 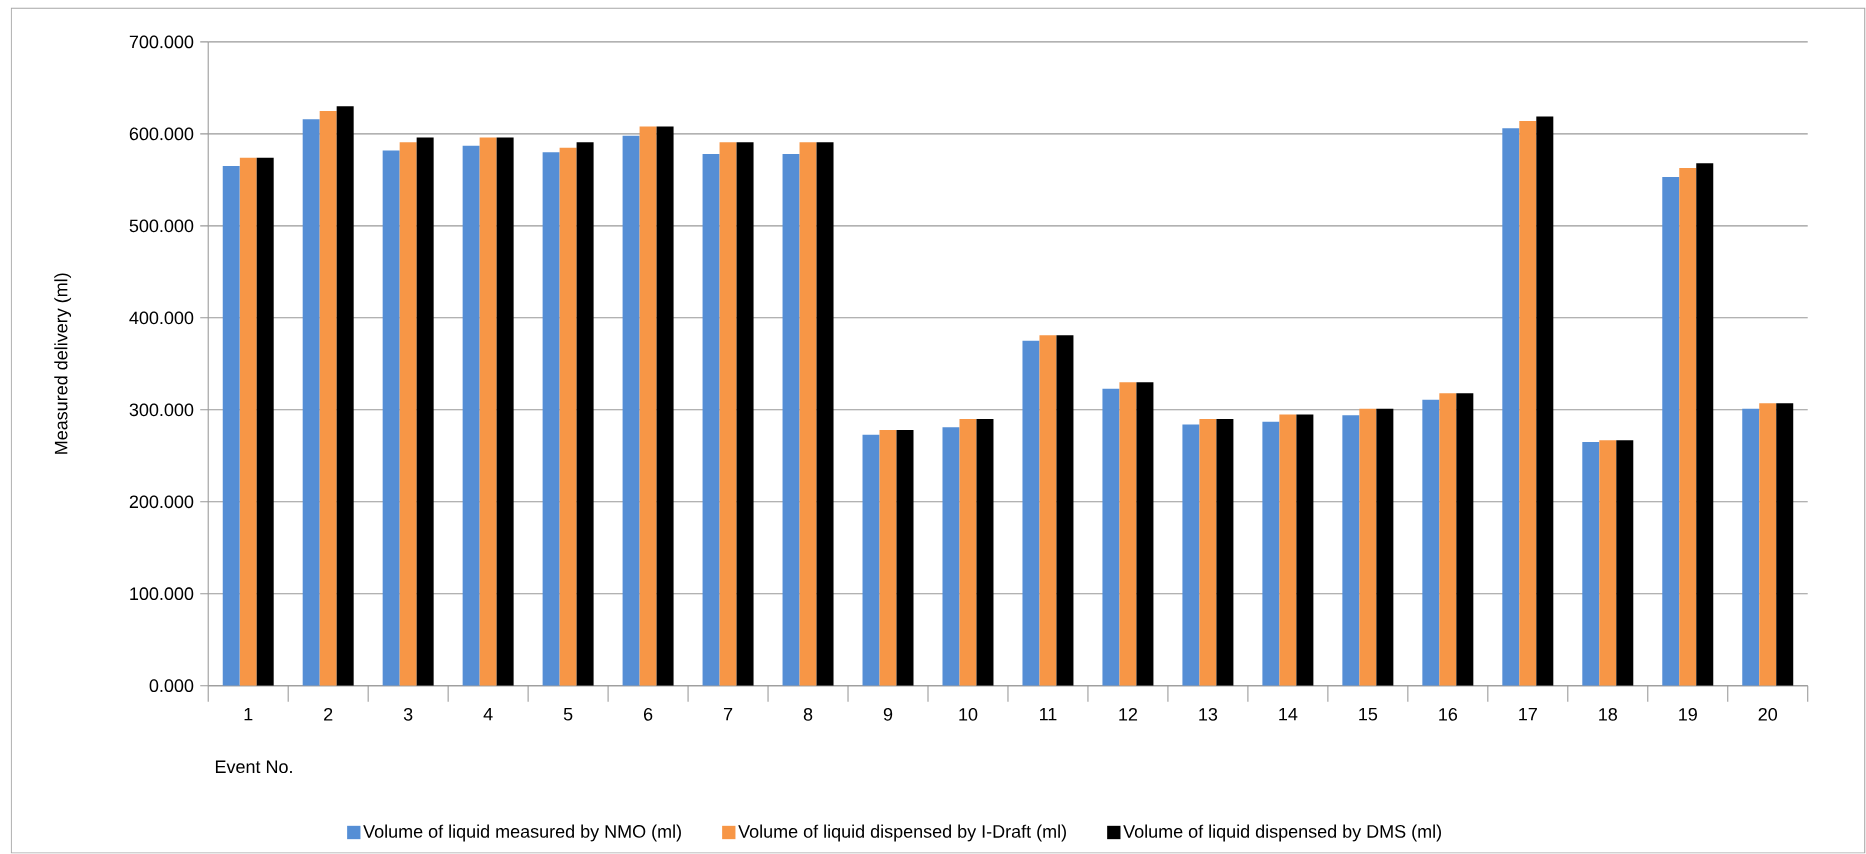 What do you see at coordinates (1448, 714) in the screenshot?
I see `x-tick-label: 16` at bounding box center [1448, 714].